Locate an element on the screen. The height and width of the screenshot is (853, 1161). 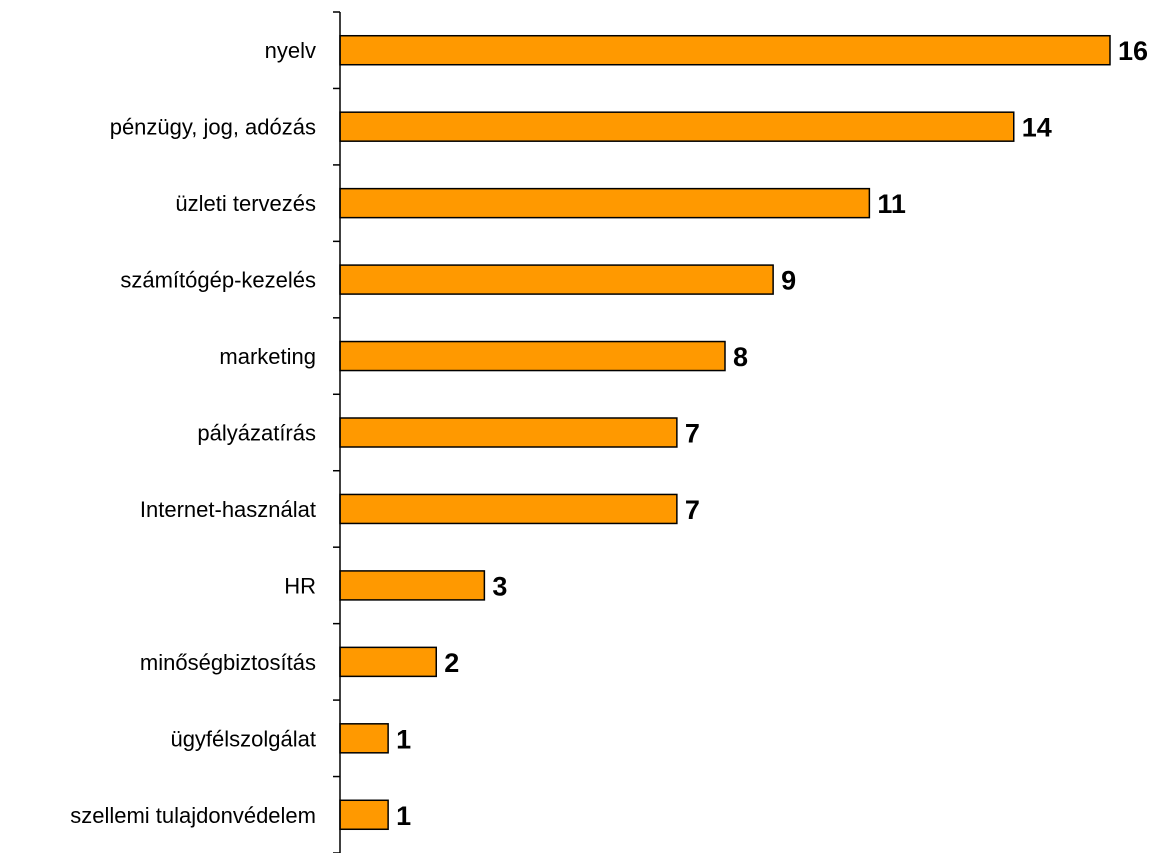
category-label: ügyfélszolgálat is located at coordinates (243, 738).